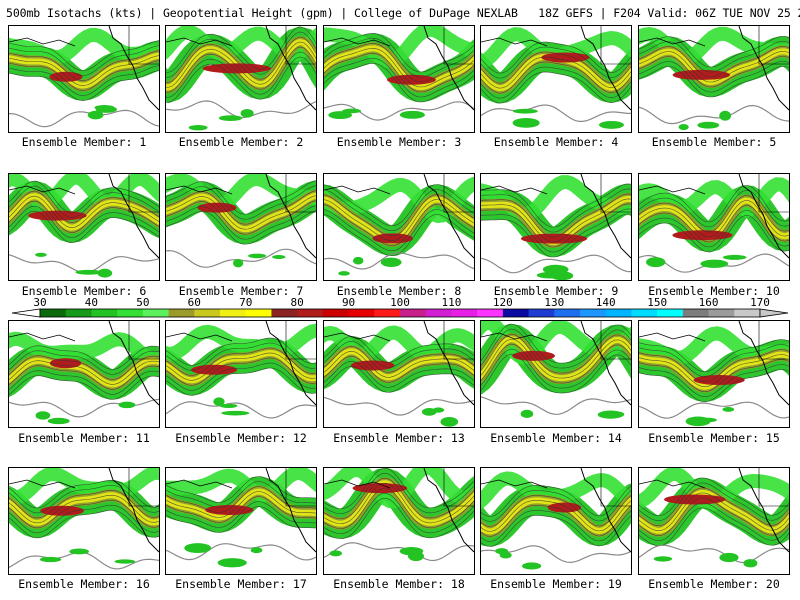 The width and height of the screenshot is (800, 600). Describe the element at coordinates (241, 438) in the screenshot. I see `ensemble-member-label: Ensemble Member: 12` at that location.